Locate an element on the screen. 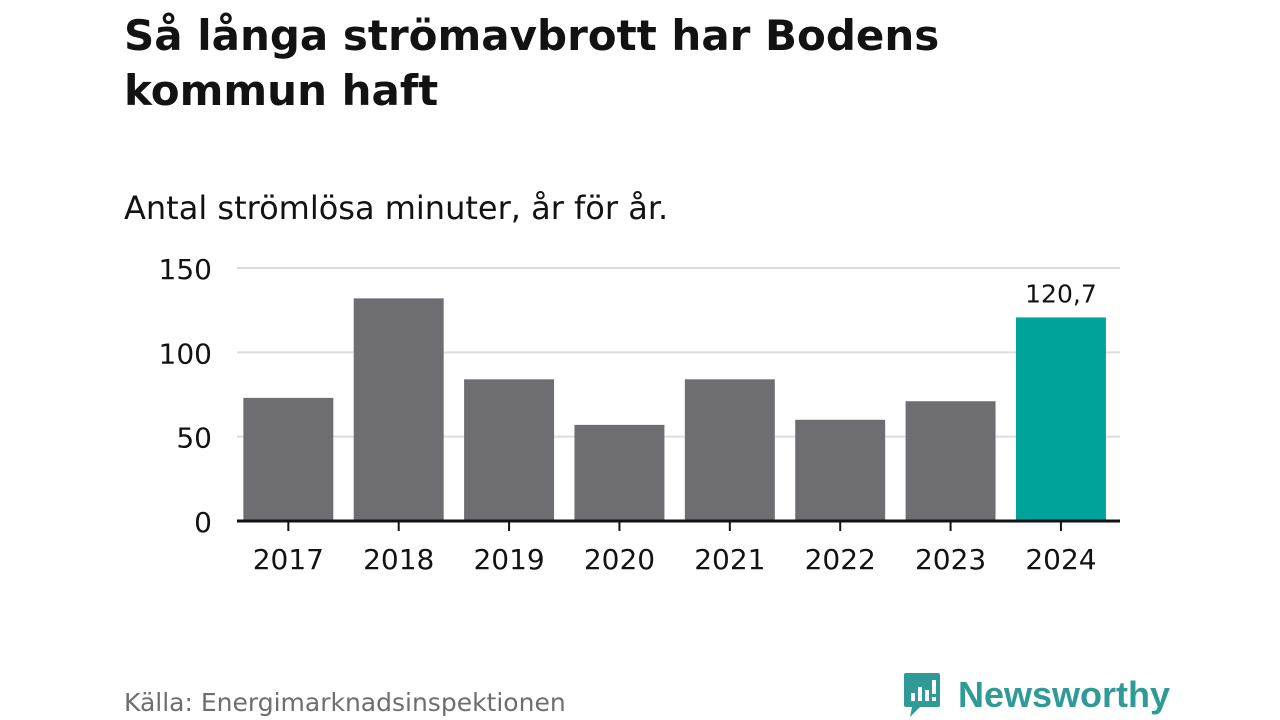 Image resolution: width=1280 pixels, height=720 pixels. chart-subtitle: Antal strömlösa minuter, år för år. is located at coordinates (396, 208).